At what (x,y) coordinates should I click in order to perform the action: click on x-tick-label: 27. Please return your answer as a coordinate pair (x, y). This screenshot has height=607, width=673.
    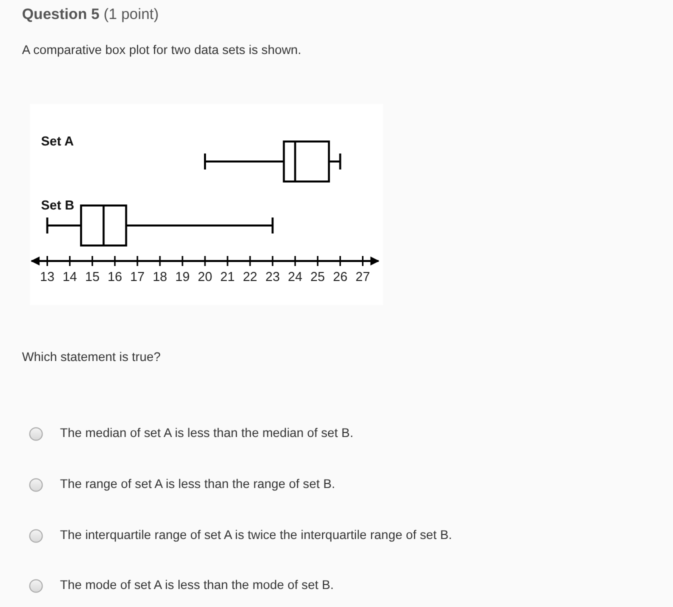
    Looking at the image, I should click on (362, 276).